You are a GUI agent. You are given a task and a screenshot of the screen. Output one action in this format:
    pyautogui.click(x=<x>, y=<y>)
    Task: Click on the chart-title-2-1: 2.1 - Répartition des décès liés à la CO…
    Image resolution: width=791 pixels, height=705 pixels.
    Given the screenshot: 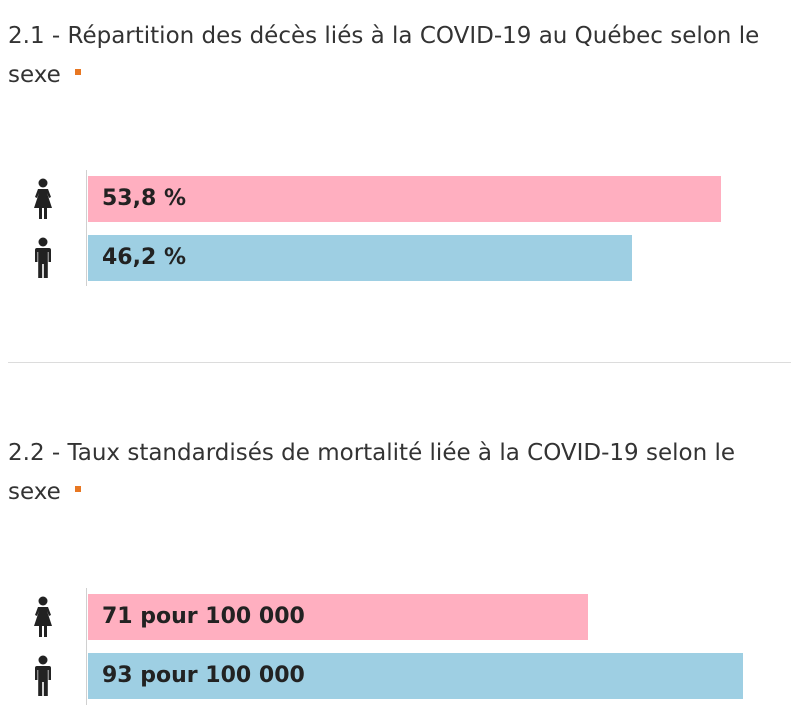 What is the action you would take?
    pyautogui.click(x=398, y=56)
    